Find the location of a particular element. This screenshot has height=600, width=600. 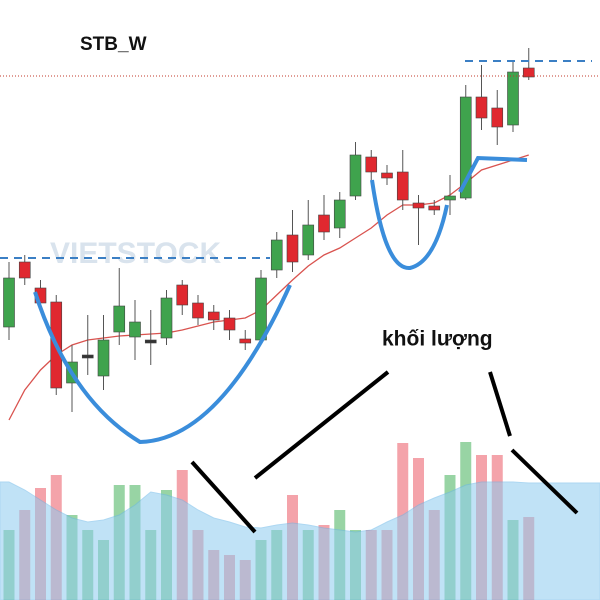

handle-curve is located at coordinates (409, 224).